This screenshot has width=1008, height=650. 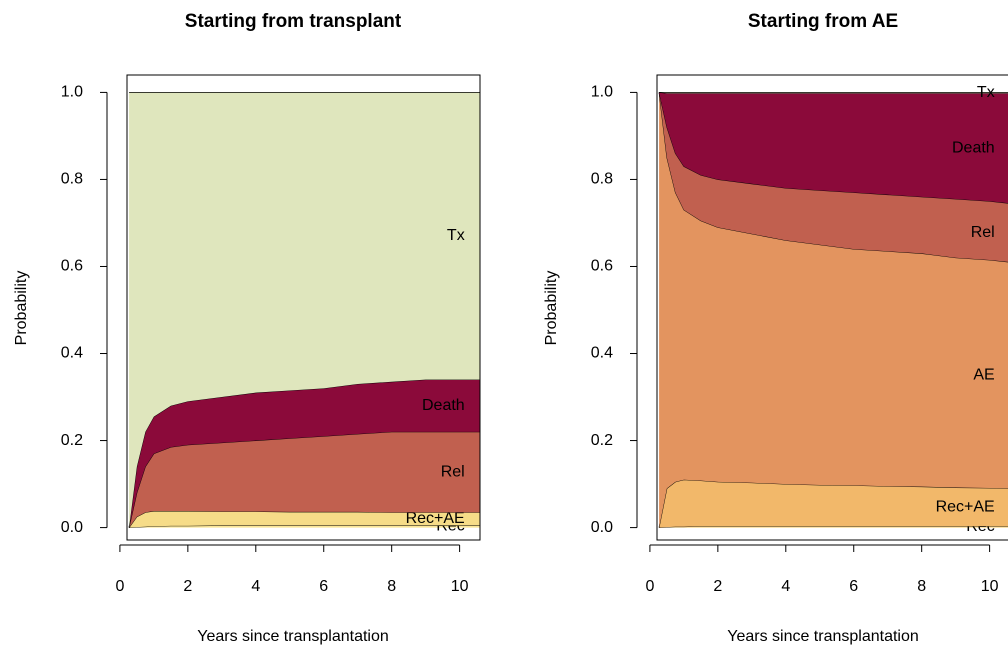 I want to click on band-label: AE, so click(x=983, y=374).